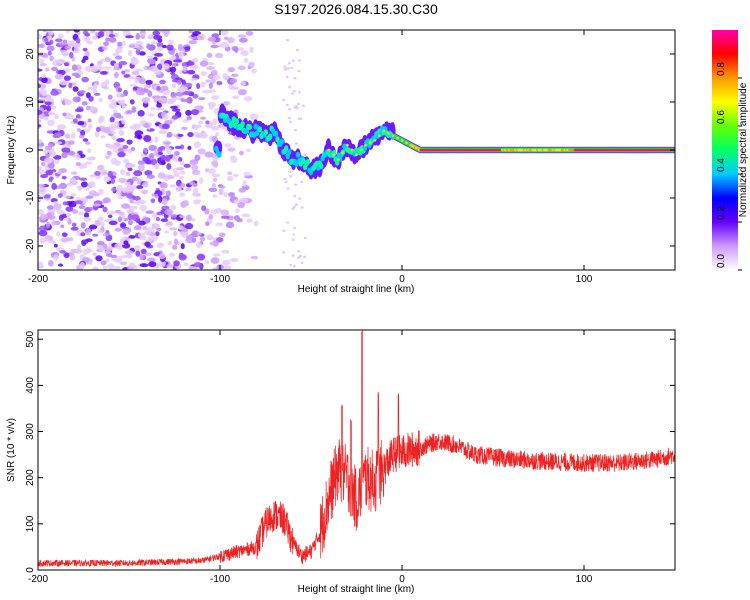 This screenshot has width=750, height=600. Describe the element at coordinates (30, 338) in the screenshot. I see `snr-ytick-label: 500` at that location.